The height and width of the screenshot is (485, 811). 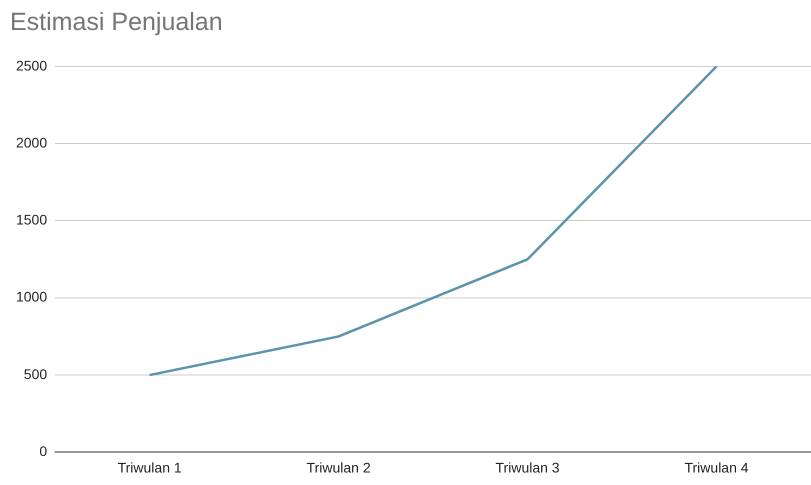 I want to click on chart-title: Estimasi Penjualan, so click(x=116, y=22).